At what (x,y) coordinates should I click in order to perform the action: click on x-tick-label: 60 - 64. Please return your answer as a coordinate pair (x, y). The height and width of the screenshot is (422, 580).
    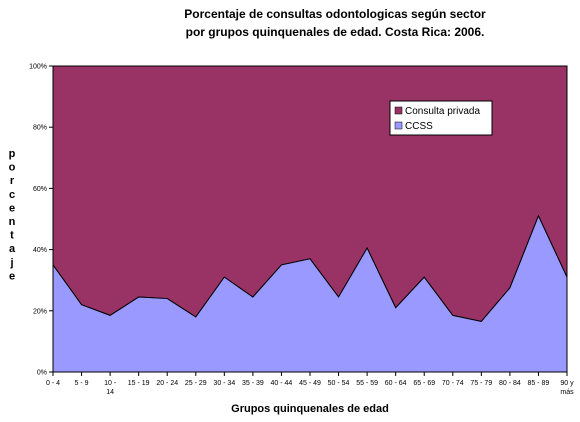
    Looking at the image, I should click on (396, 383).